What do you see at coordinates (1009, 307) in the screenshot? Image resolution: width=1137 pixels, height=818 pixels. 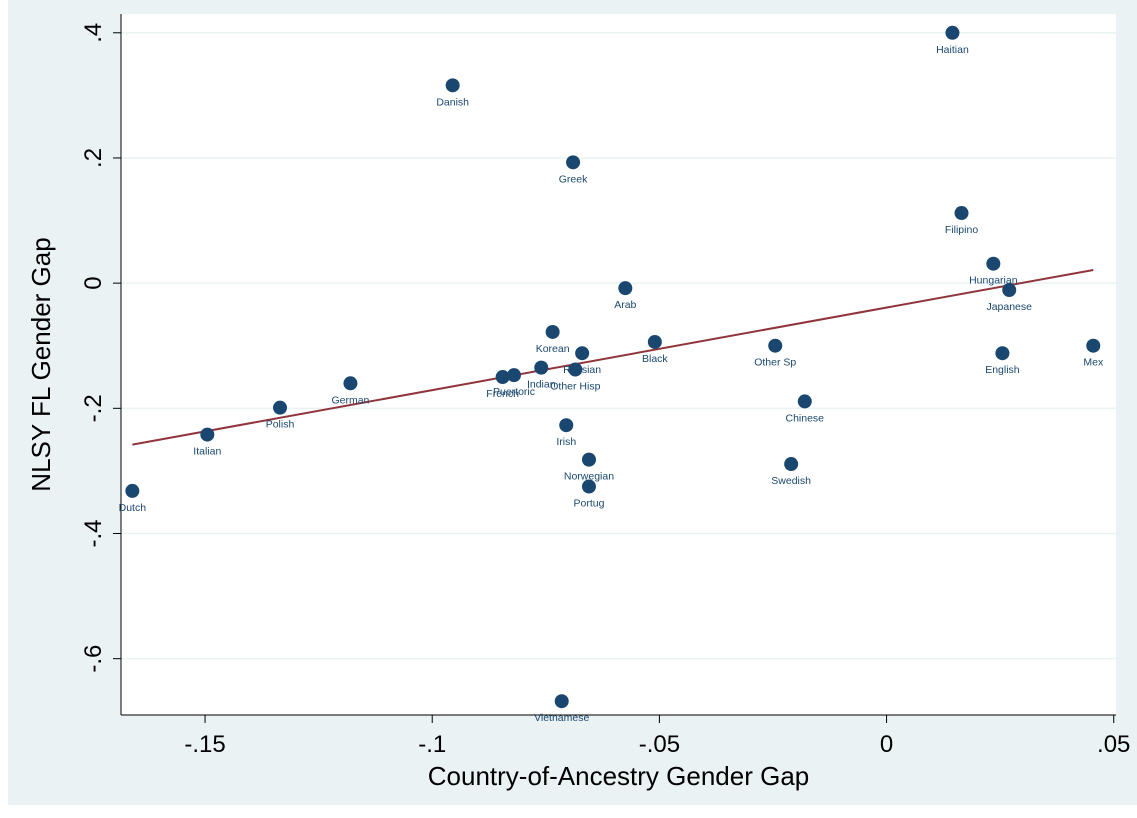 I see `data-point-label: Japanese` at bounding box center [1009, 307].